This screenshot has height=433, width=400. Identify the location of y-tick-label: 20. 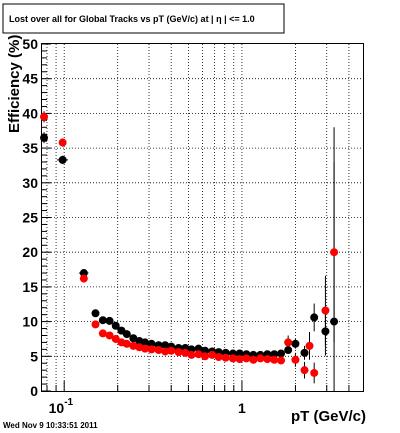
(30, 252).